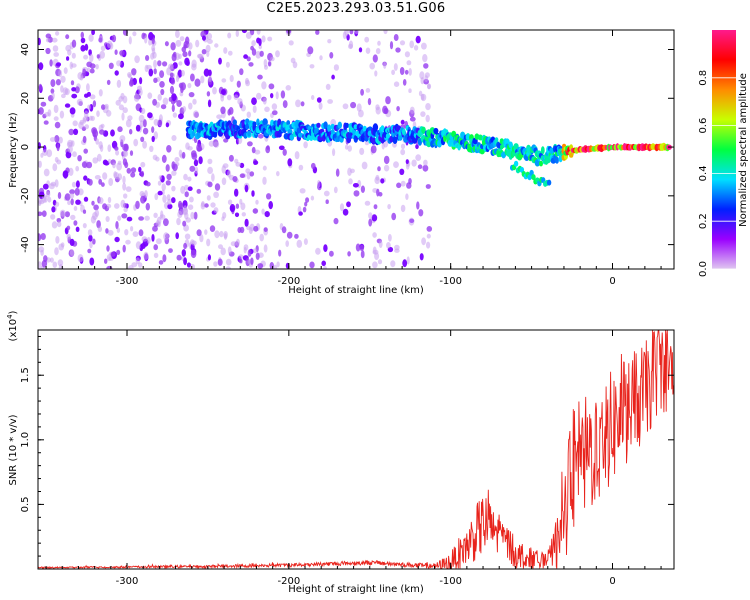  I want to click on colorbar-tick-label: 0.0, so click(703, 269).